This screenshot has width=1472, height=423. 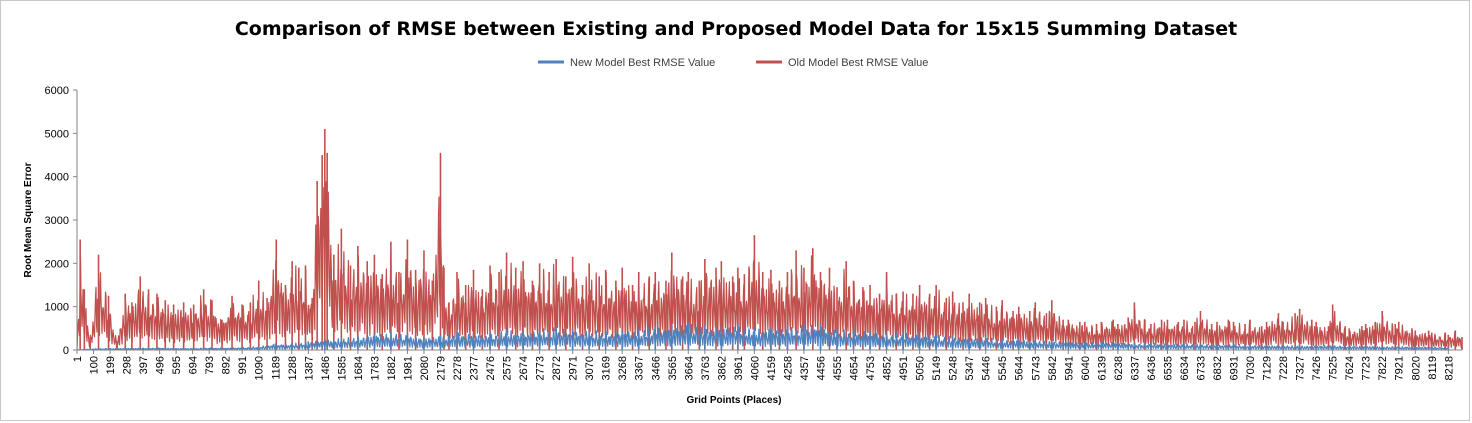 I want to click on x-tick-label: 2872, so click(x=557, y=368).